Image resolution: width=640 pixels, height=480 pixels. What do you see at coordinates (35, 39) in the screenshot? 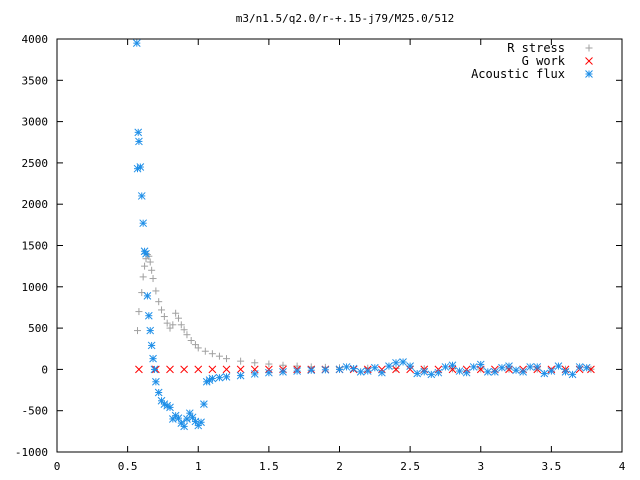
I see `y-tick-label: 4000` at bounding box center [35, 39].